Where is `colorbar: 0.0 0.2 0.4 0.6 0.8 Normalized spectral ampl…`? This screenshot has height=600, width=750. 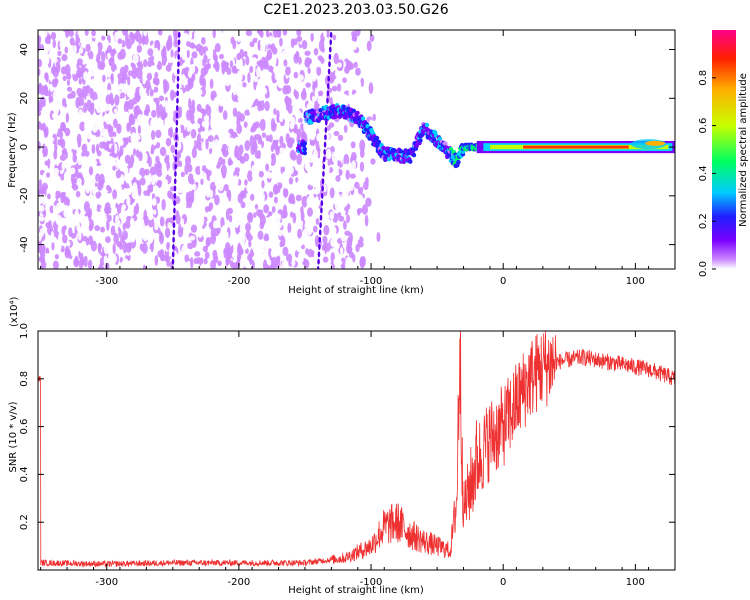
colorbar: 0.0 0.2 0.4 0.6 0.8 Normalized spectral ampl… is located at coordinates (723, 153).